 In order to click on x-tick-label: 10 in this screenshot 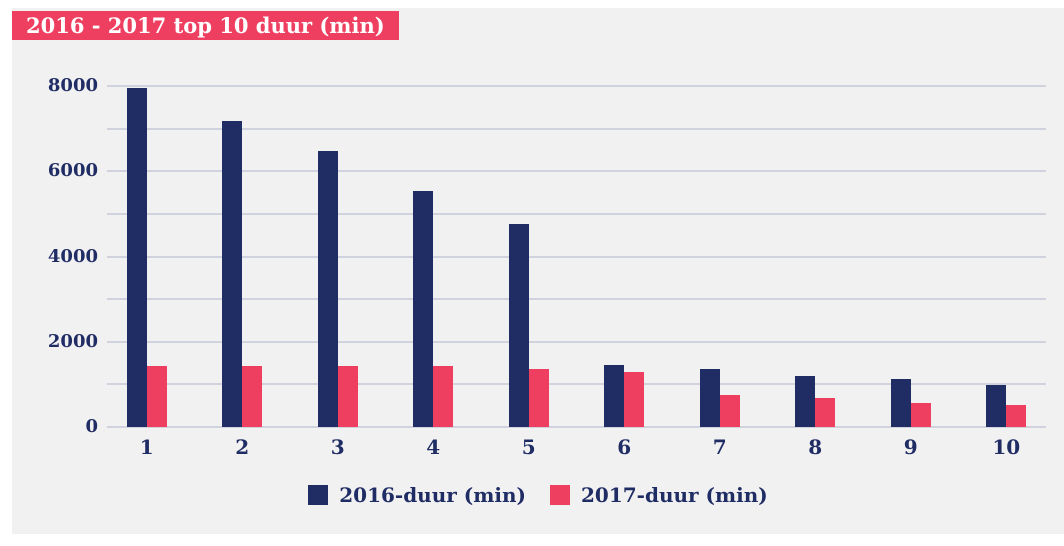, I will do `click(1006, 447)`.